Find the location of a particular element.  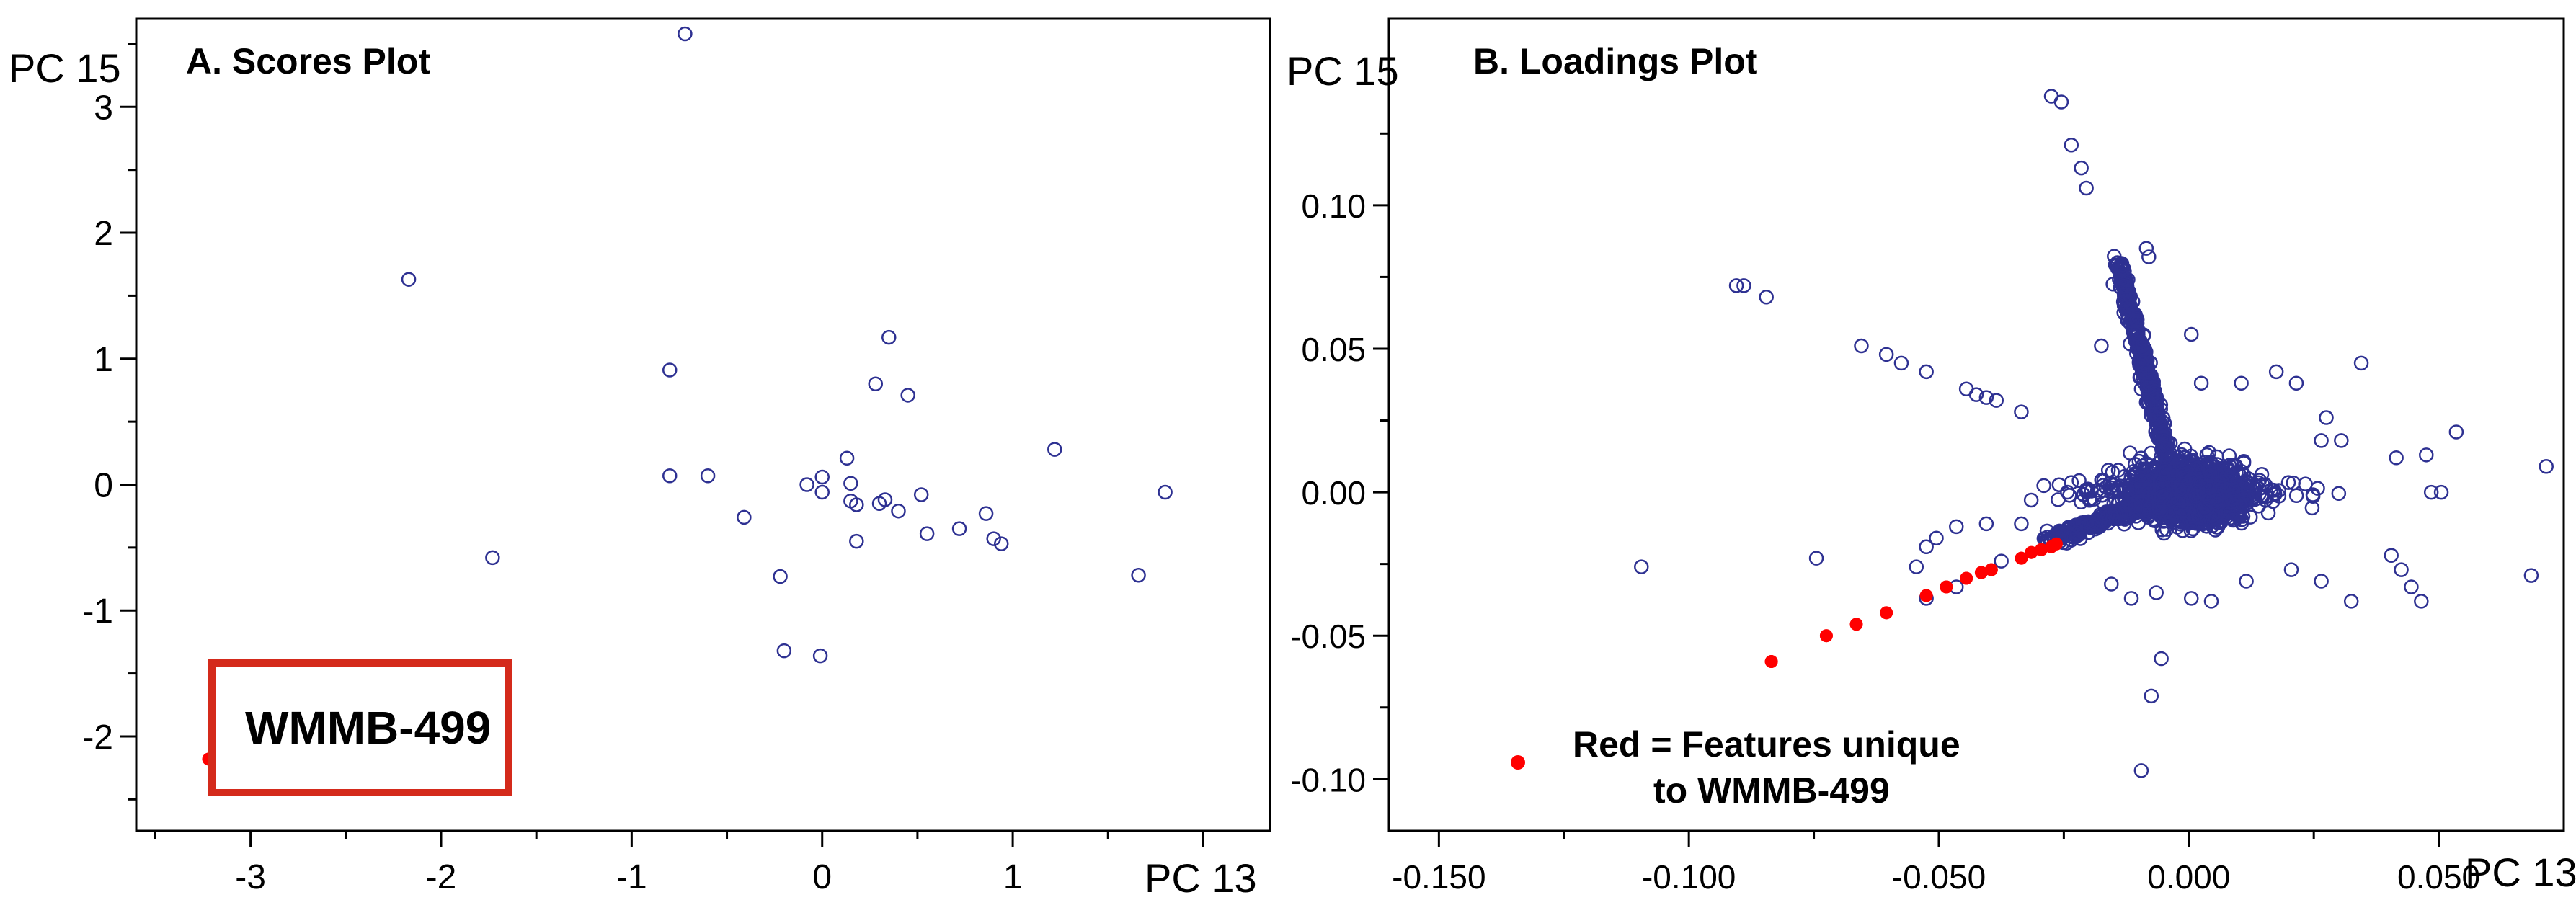

legend-red-marker is located at coordinates (1518, 762).